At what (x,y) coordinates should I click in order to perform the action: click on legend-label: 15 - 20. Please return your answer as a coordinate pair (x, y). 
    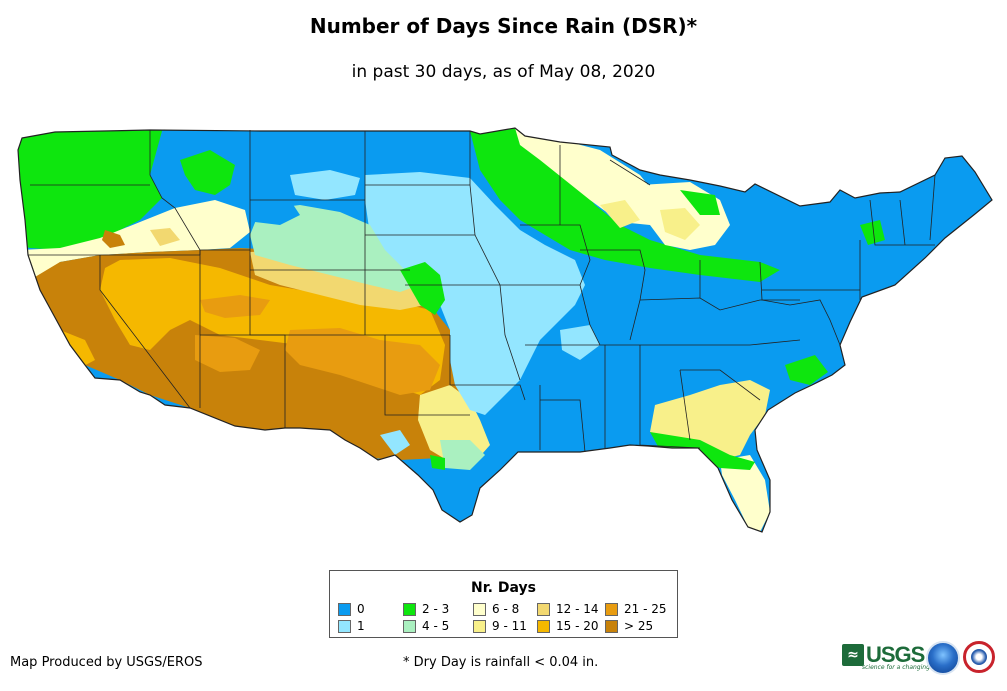
    Looking at the image, I should click on (577, 626).